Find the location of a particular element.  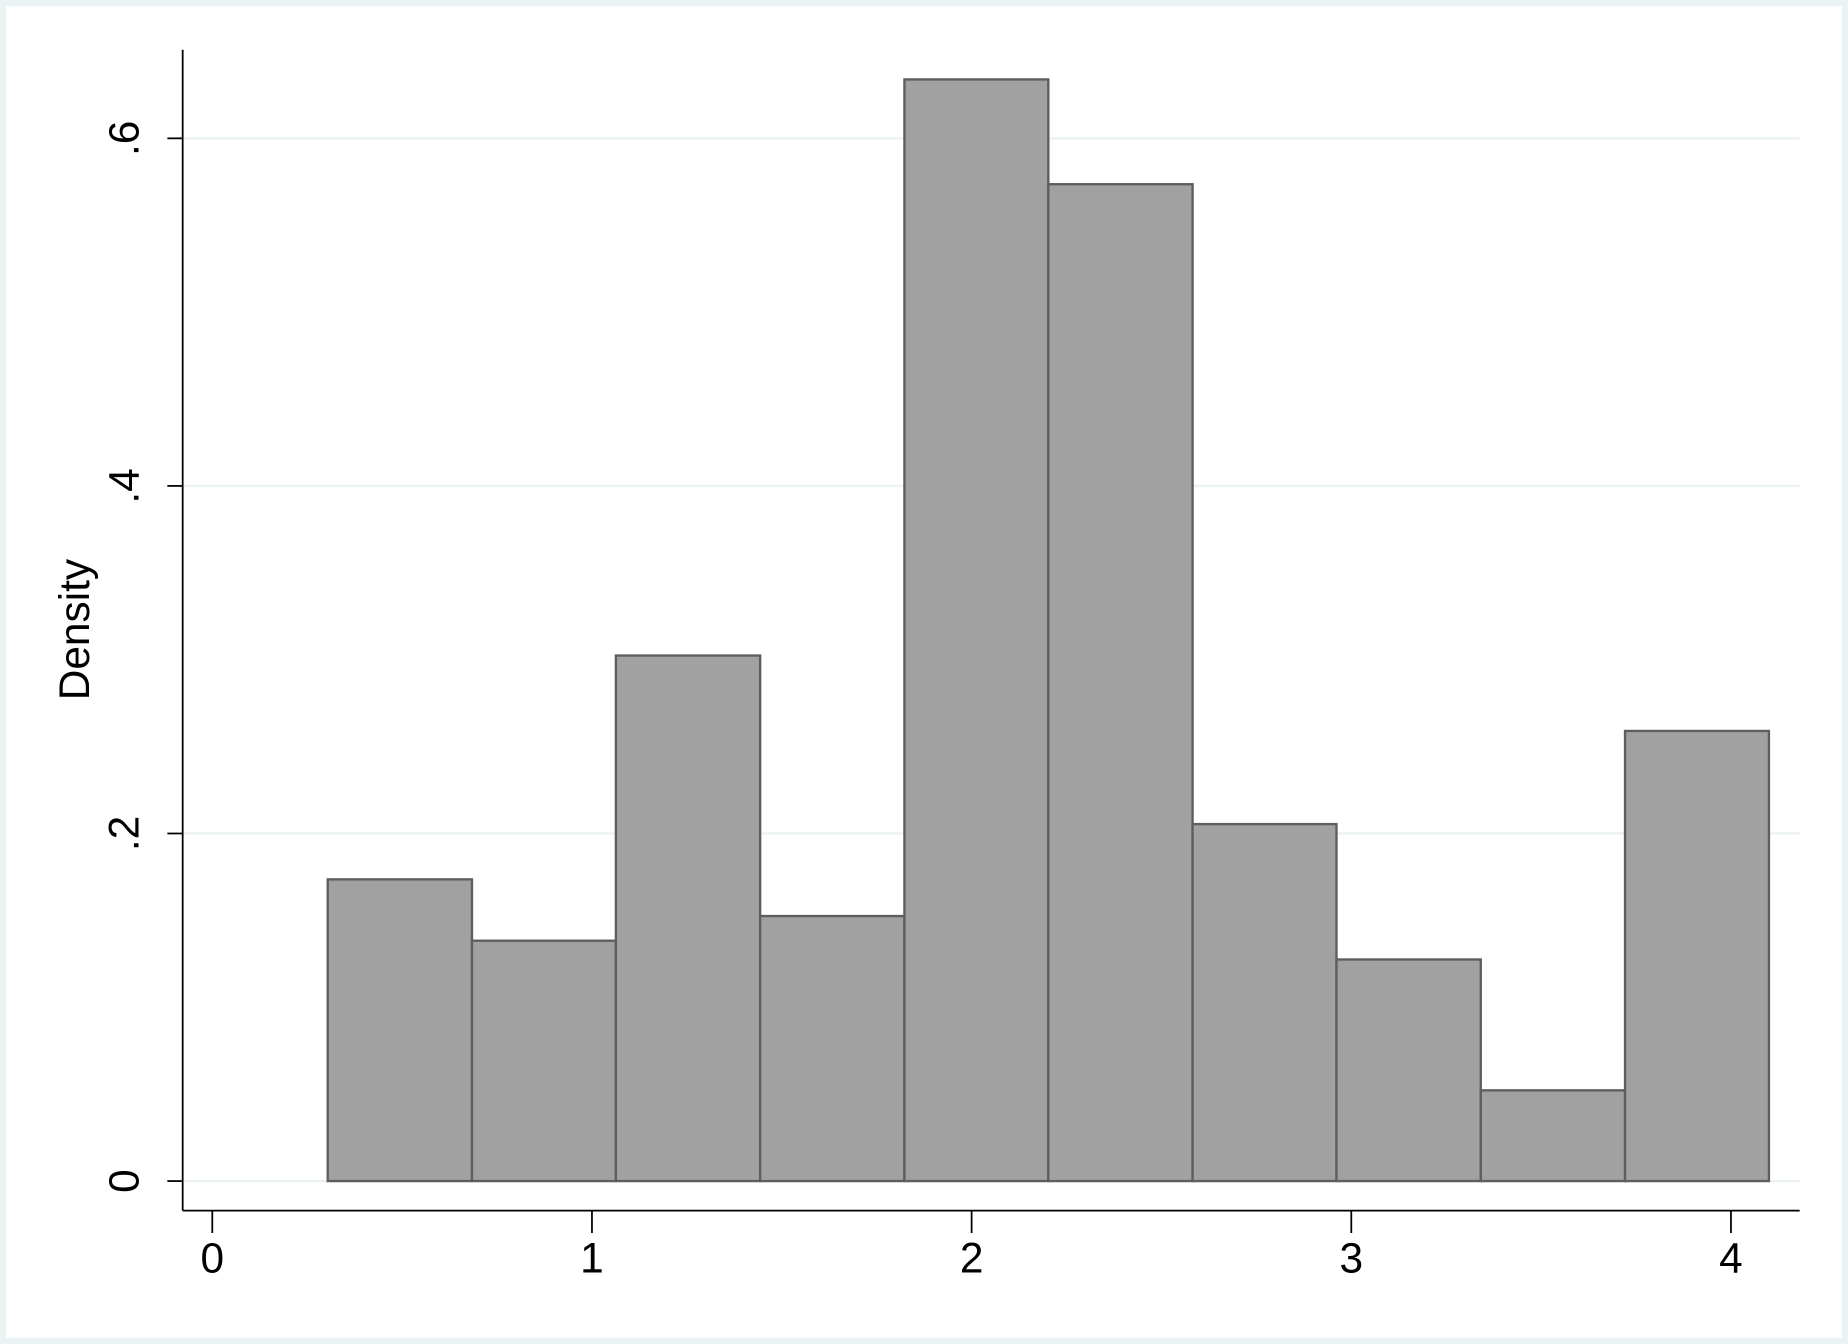

y-tick-label: .2 is located at coordinates (123, 833).